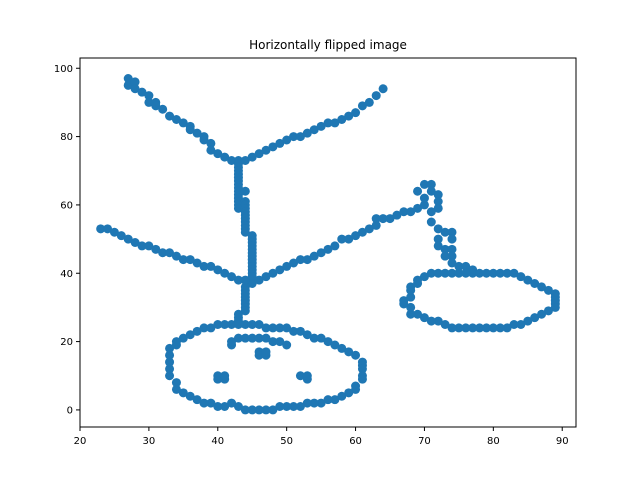  I want to click on x-tick-label: 60, so click(355, 441).